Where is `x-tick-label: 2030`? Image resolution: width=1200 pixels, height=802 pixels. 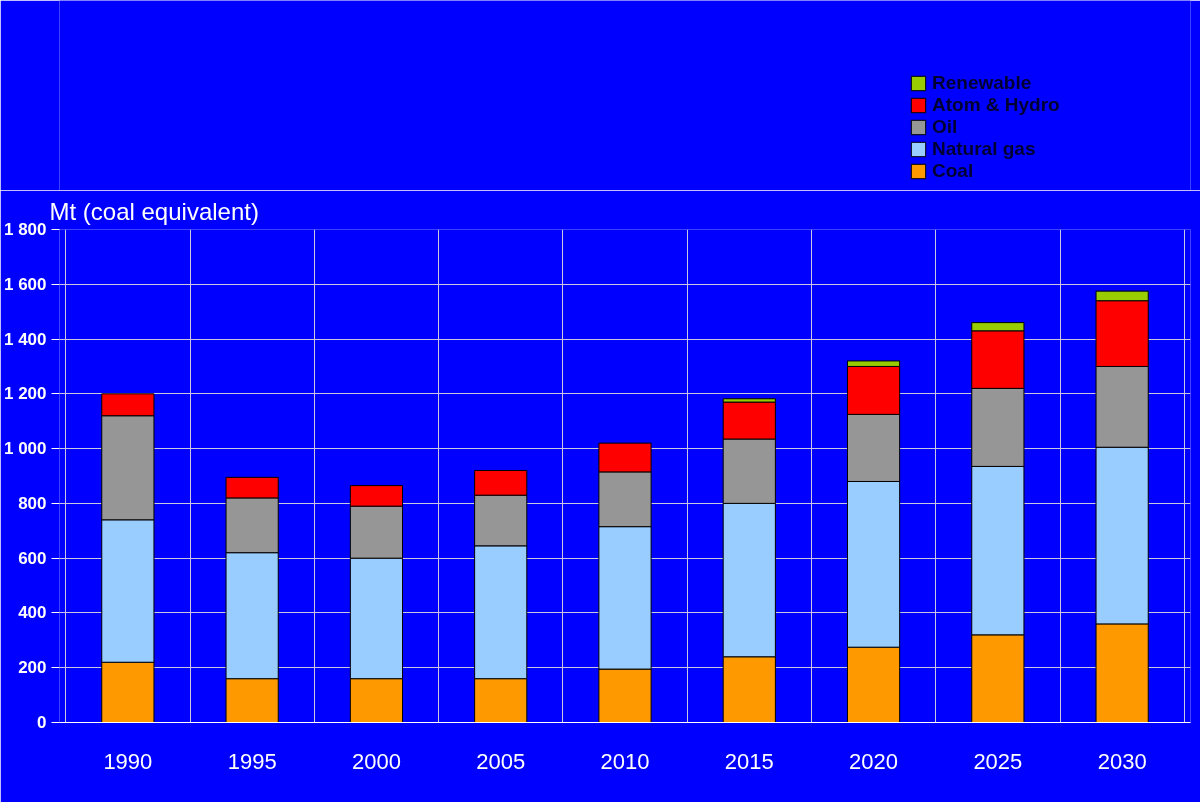
x-tick-label: 2030 is located at coordinates (1122, 761).